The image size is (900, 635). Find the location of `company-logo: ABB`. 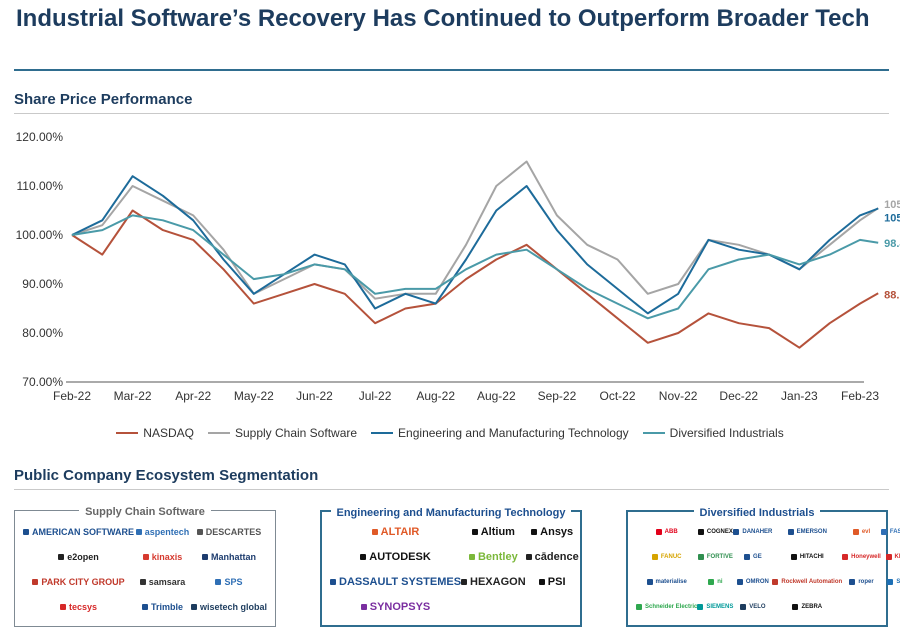

company-logo: ABB is located at coordinates (666, 532).